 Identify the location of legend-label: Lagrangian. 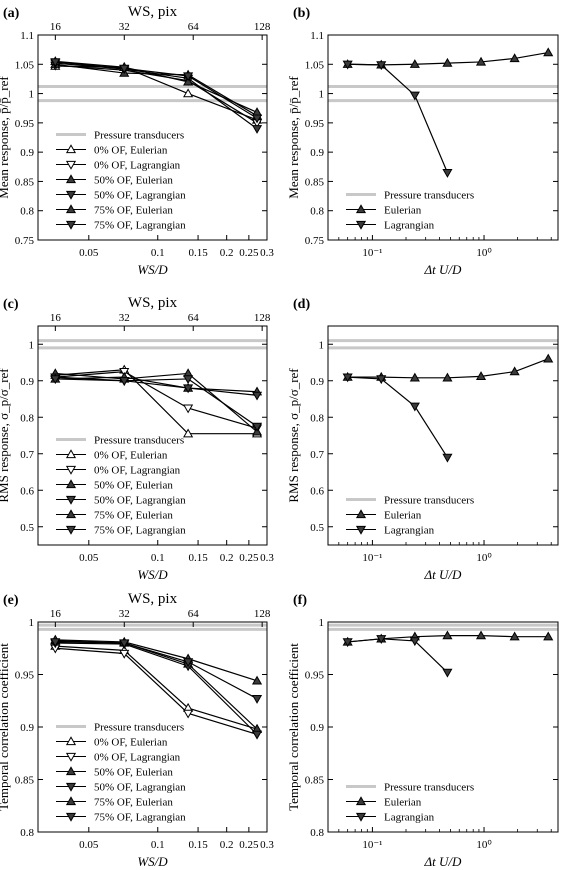
(409, 226).